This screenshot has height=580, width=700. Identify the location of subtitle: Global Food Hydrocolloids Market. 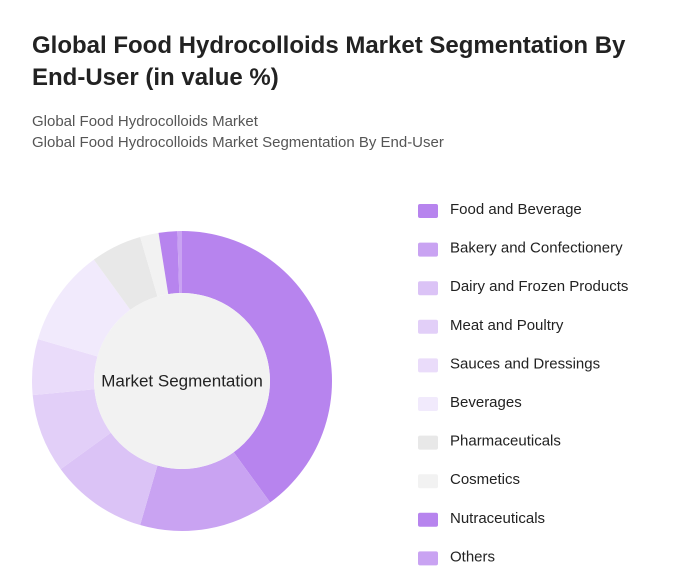
(145, 121).